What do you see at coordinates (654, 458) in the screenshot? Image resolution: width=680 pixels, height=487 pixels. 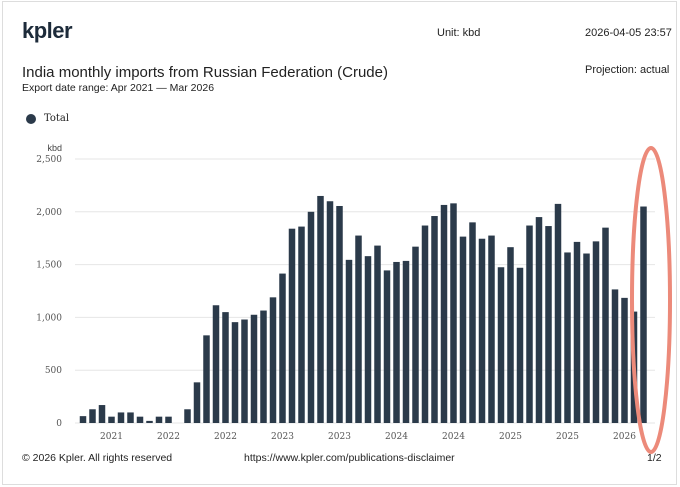 I see `page-number: 1/2` at bounding box center [654, 458].